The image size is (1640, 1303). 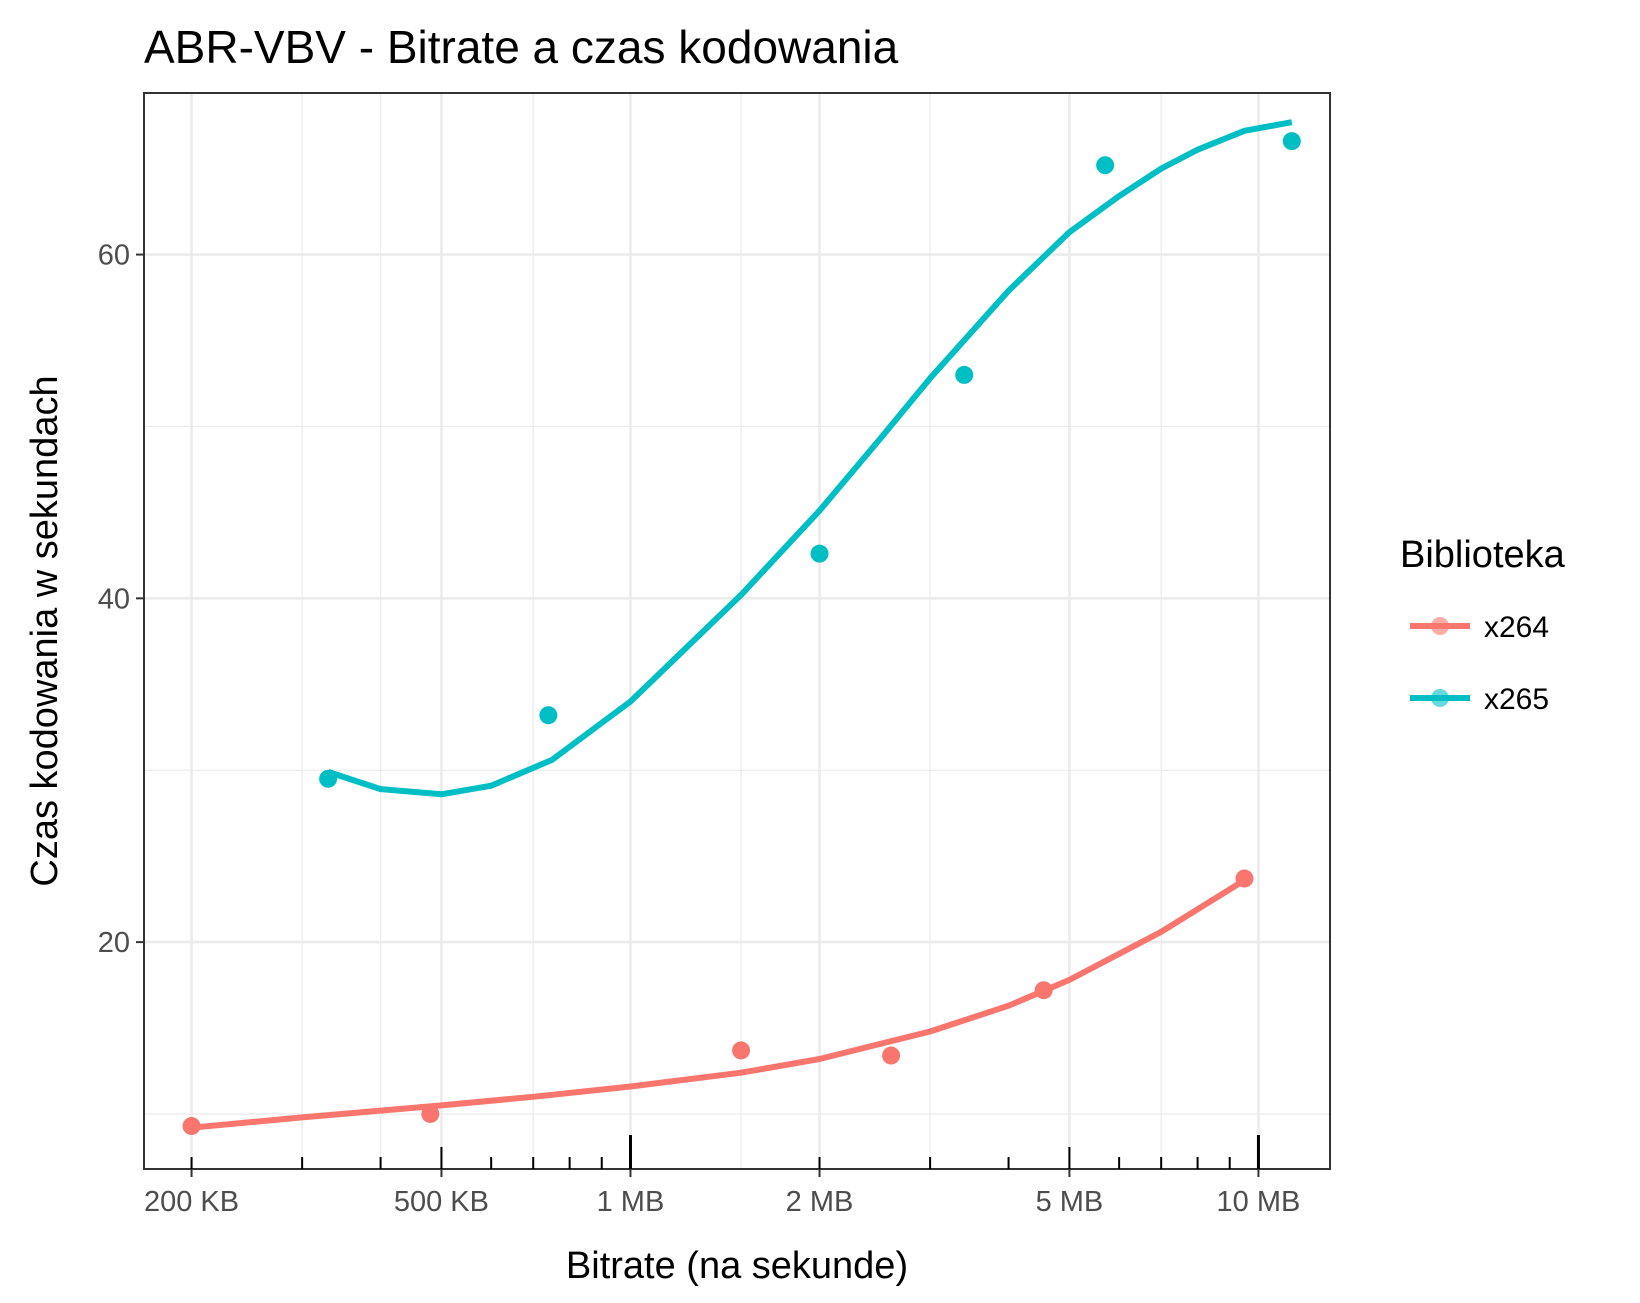 What do you see at coordinates (722, 1176) in the screenshot?
I see `x-axis: 200 KB 500 KB 1 MB 2 MB 5 MB 10 MB` at bounding box center [722, 1176].